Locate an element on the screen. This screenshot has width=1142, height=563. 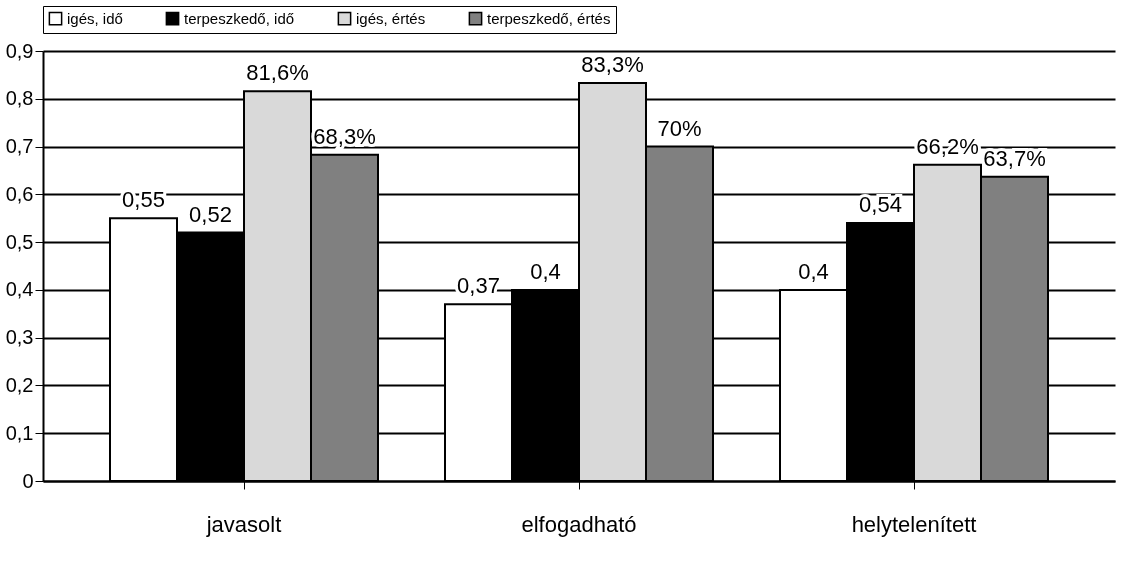
data-label: 83,3% is located at coordinates (612, 65).